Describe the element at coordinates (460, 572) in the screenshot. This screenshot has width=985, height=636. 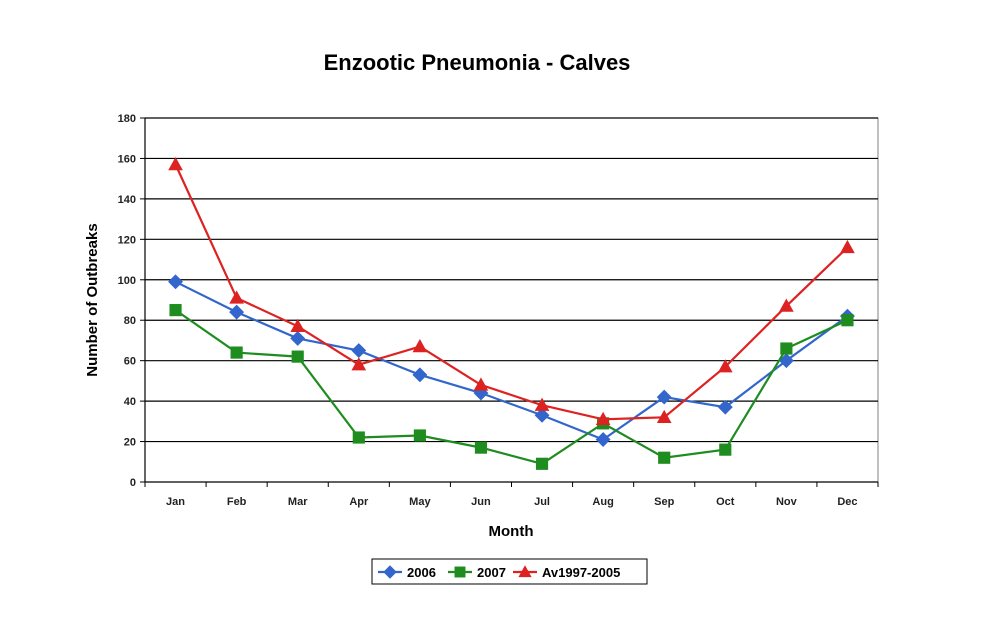
I see `legend-marker-2007` at that location.